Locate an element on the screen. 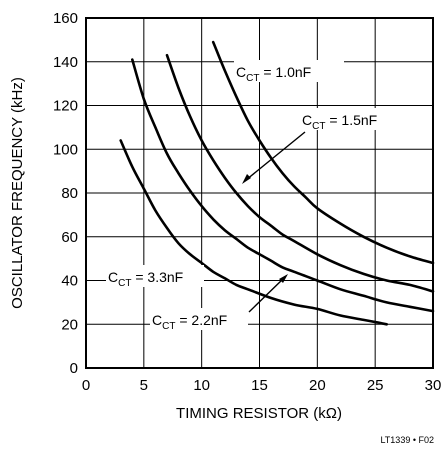  annotation-3-3nf: CCT = 3.3nF is located at coordinates (155, 277).